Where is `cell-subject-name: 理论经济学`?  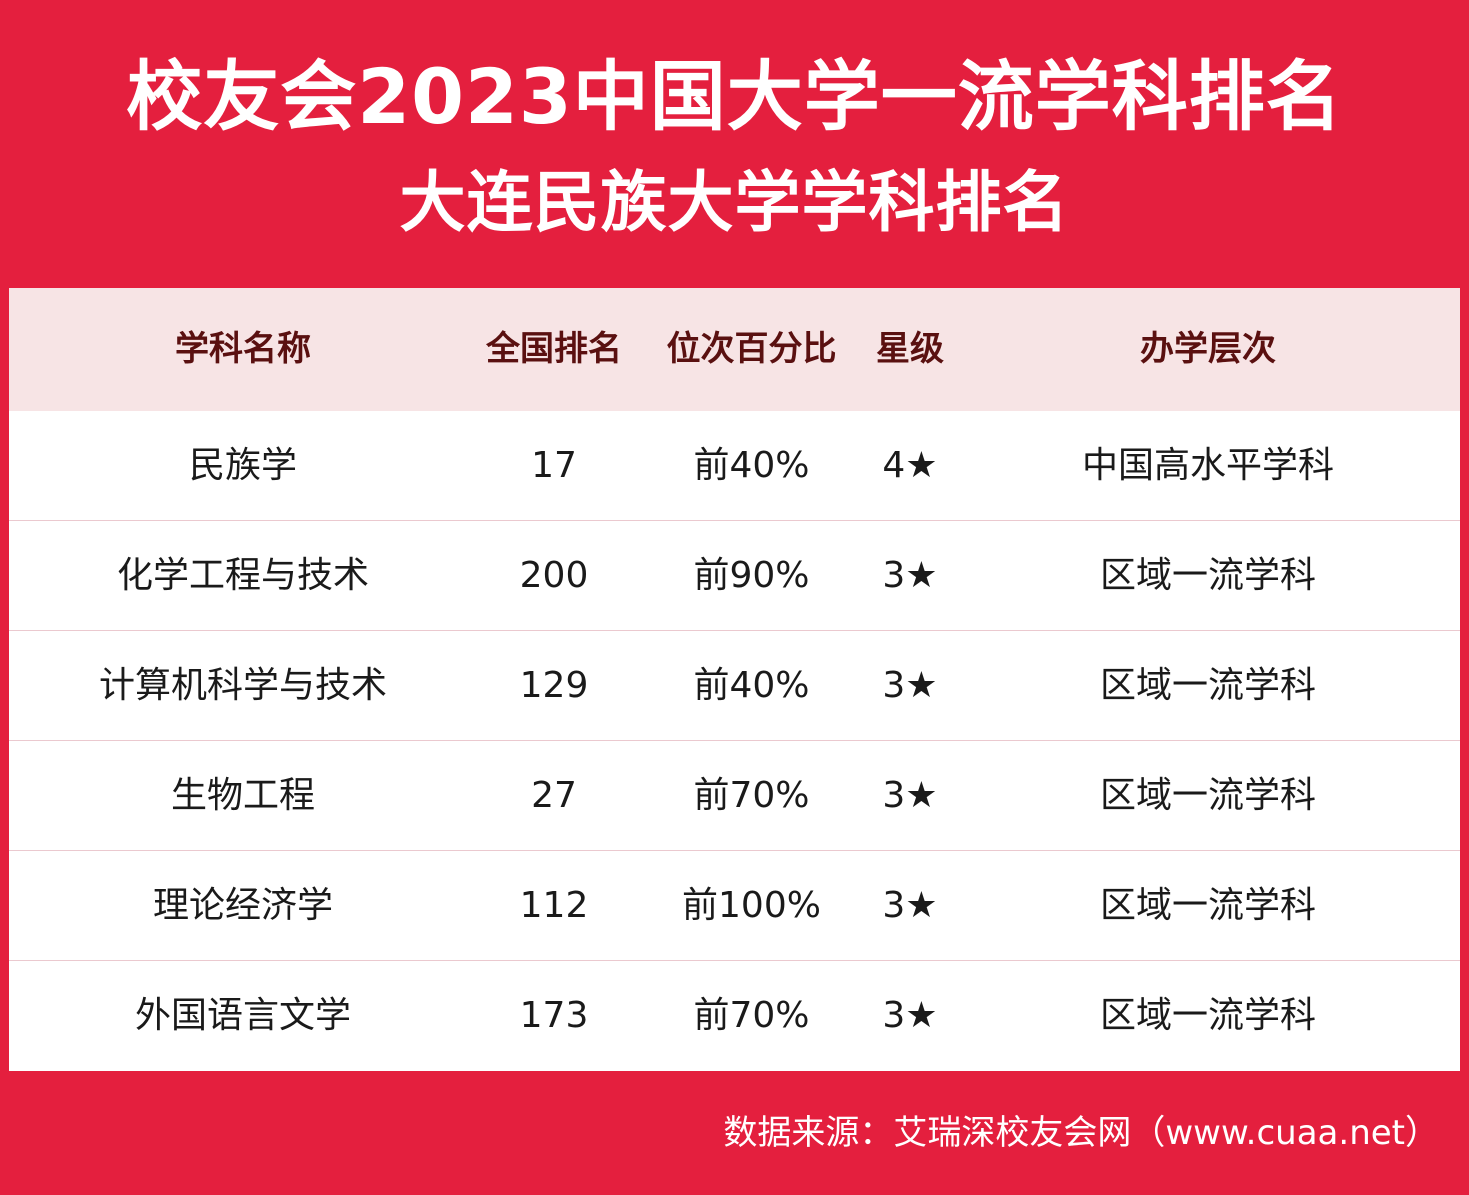
cell-subject-name: 理论经济学 is located at coordinates (242, 905).